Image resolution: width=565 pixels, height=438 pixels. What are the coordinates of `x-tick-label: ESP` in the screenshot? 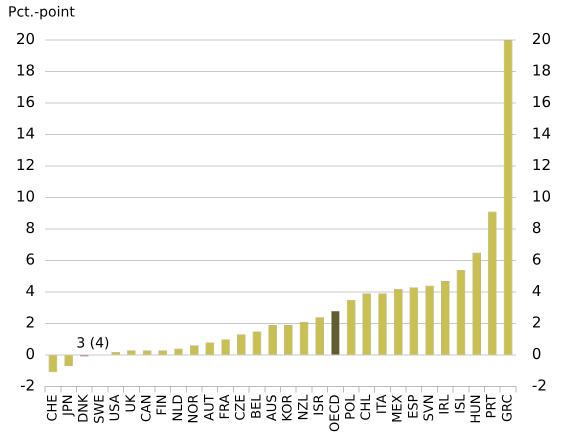 It's located at (414, 406).